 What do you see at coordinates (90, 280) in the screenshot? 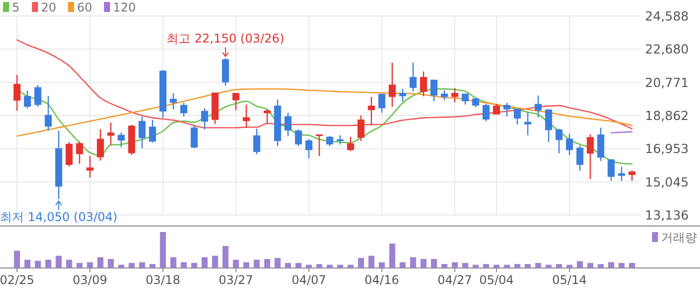
I see `x-tick-label: 03/09` at bounding box center [90, 280].